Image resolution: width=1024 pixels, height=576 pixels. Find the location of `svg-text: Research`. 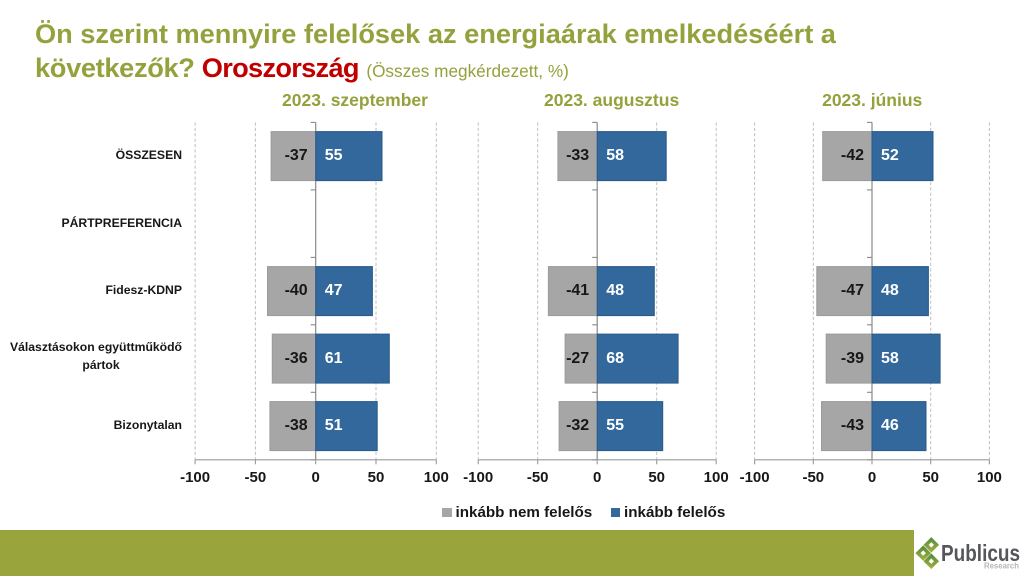

svg-text: Research is located at coordinates (1001, 566).